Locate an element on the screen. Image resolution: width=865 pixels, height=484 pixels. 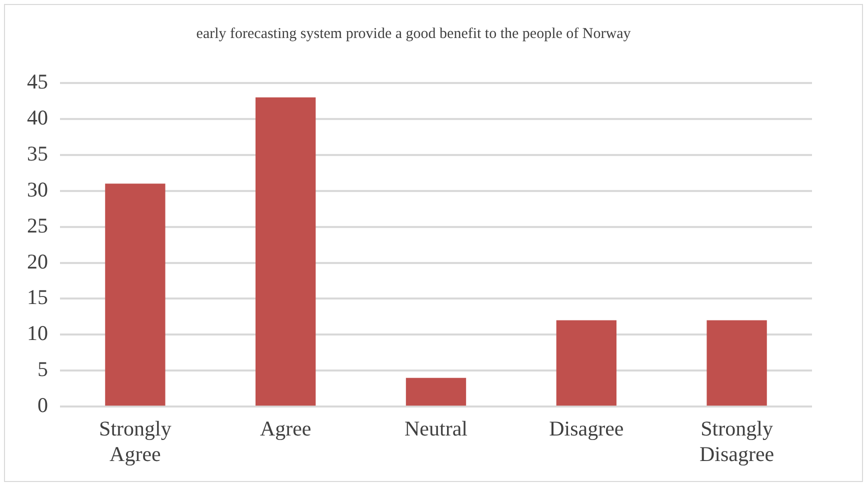
x-tick-label: Disagree is located at coordinates (586, 428).